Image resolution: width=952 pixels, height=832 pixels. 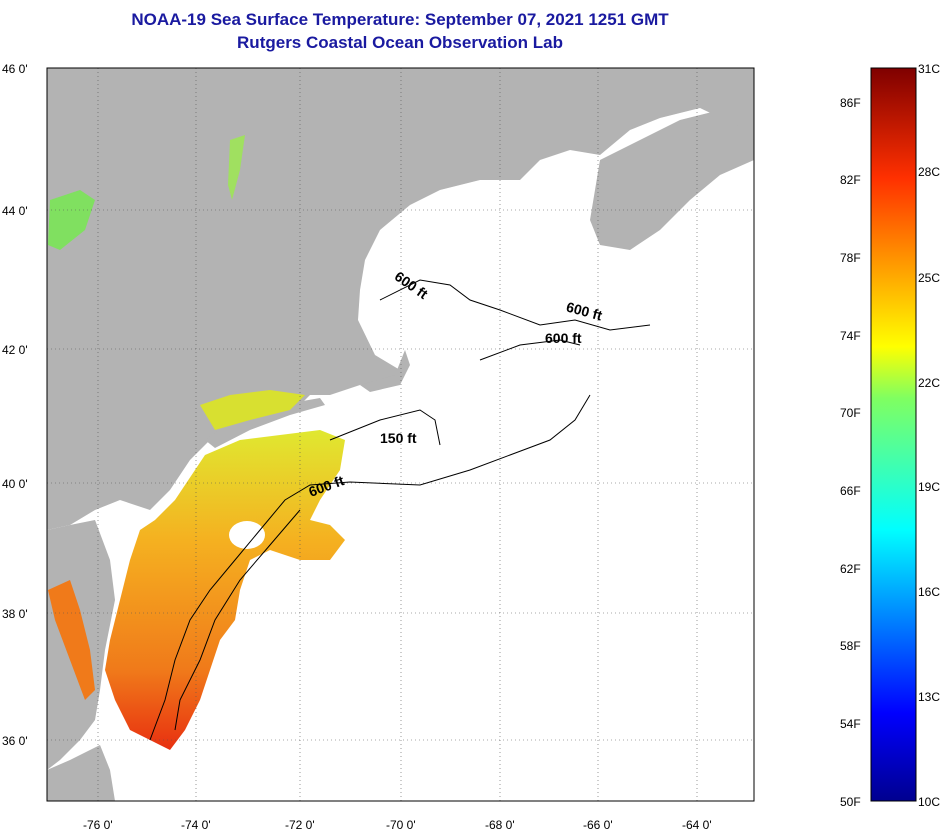 What do you see at coordinates (563, 338) in the screenshot?
I see `contour-label-600-c: 600 ft` at bounding box center [563, 338].